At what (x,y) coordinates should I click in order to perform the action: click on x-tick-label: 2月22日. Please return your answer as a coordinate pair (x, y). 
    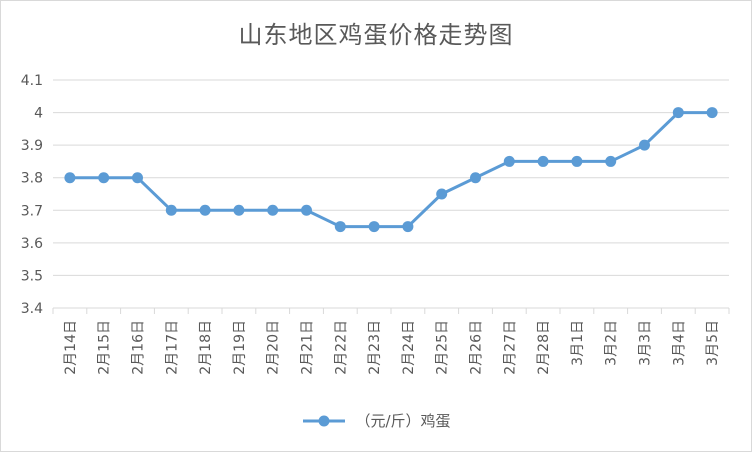
    Looking at the image, I should click on (341, 347).